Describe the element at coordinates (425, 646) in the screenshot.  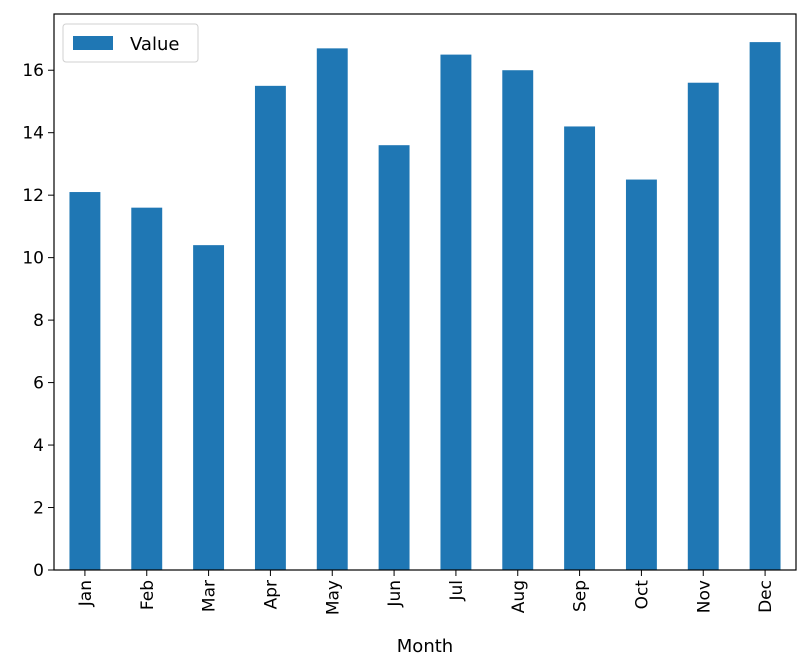
I see `x-axis-title: Month` at that location.